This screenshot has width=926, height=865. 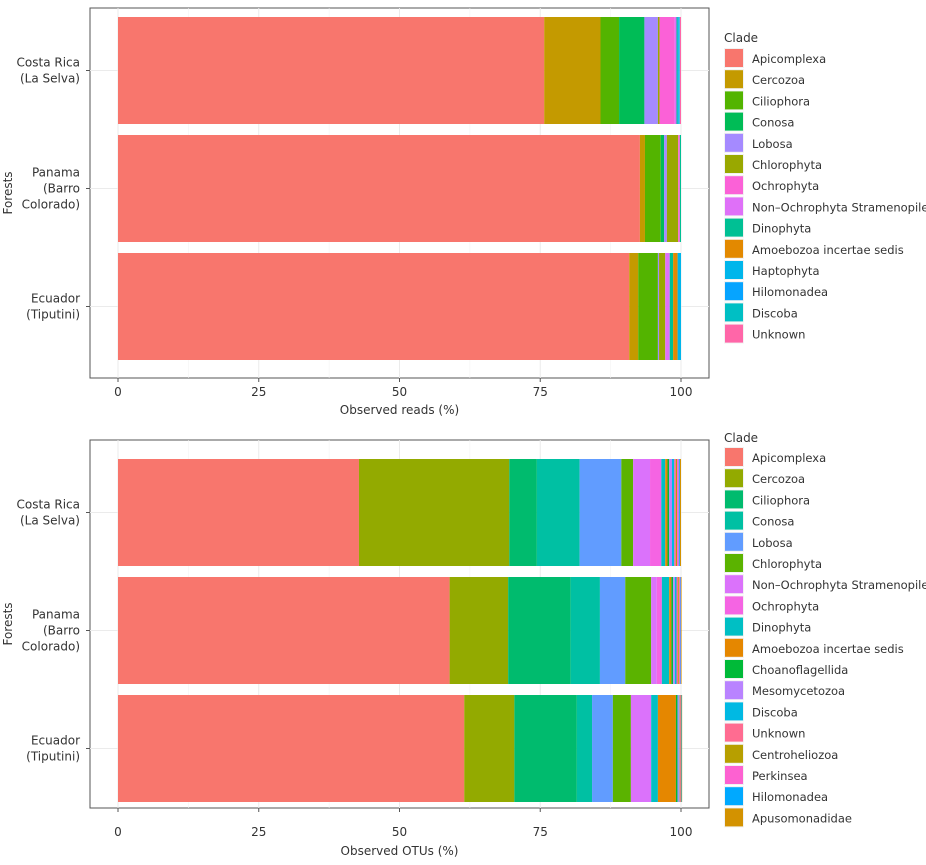 I want to click on legend-label: Chlorophyta, so click(x=787, y=564).